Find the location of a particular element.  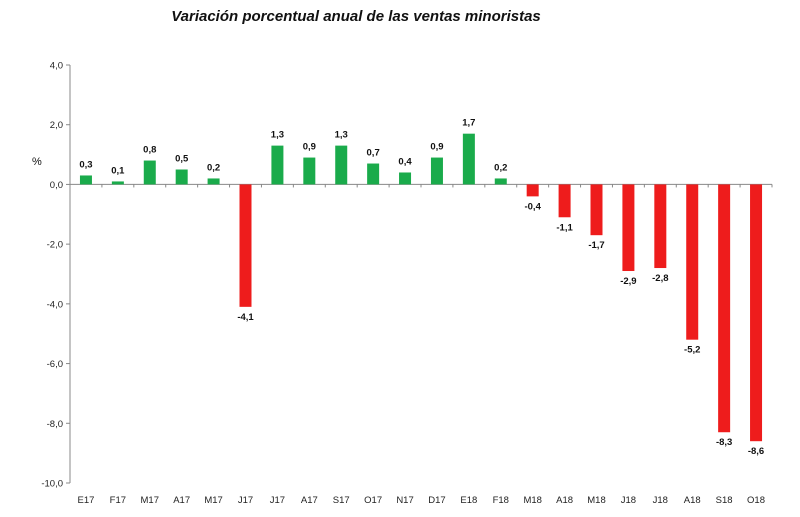

data-label: -1,1 is located at coordinates (564, 227).